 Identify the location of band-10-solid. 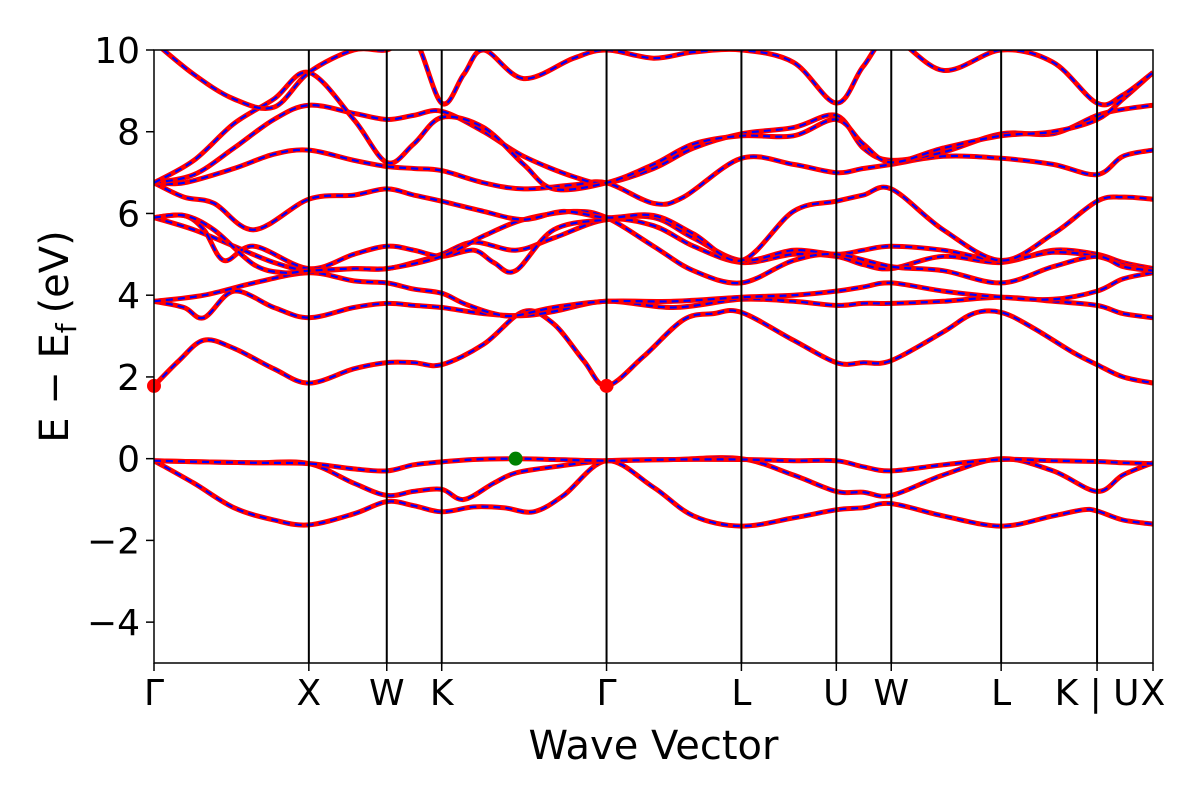
(653, 222).